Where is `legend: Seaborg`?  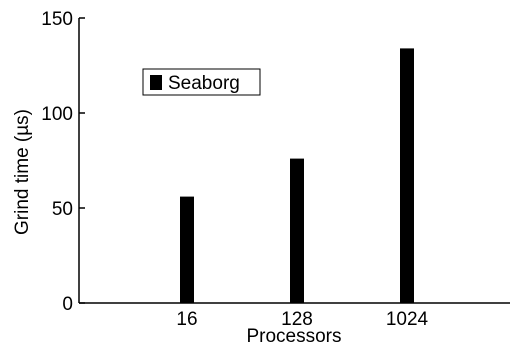
legend: Seaborg is located at coordinates (201, 82).